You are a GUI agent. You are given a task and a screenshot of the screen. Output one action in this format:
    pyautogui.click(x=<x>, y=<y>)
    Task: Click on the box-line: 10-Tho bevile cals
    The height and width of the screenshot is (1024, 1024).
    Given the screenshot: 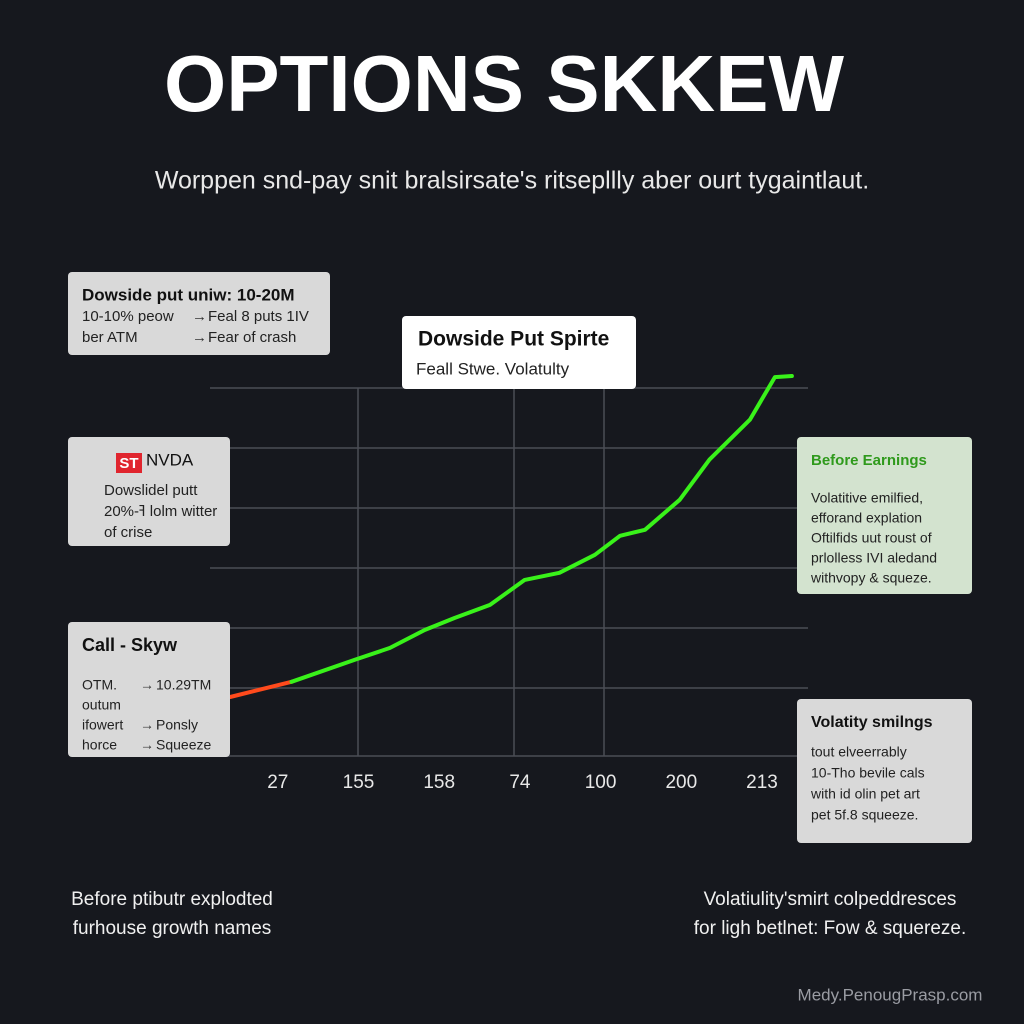 What is the action you would take?
    pyautogui.click(x=868, y=773)
    